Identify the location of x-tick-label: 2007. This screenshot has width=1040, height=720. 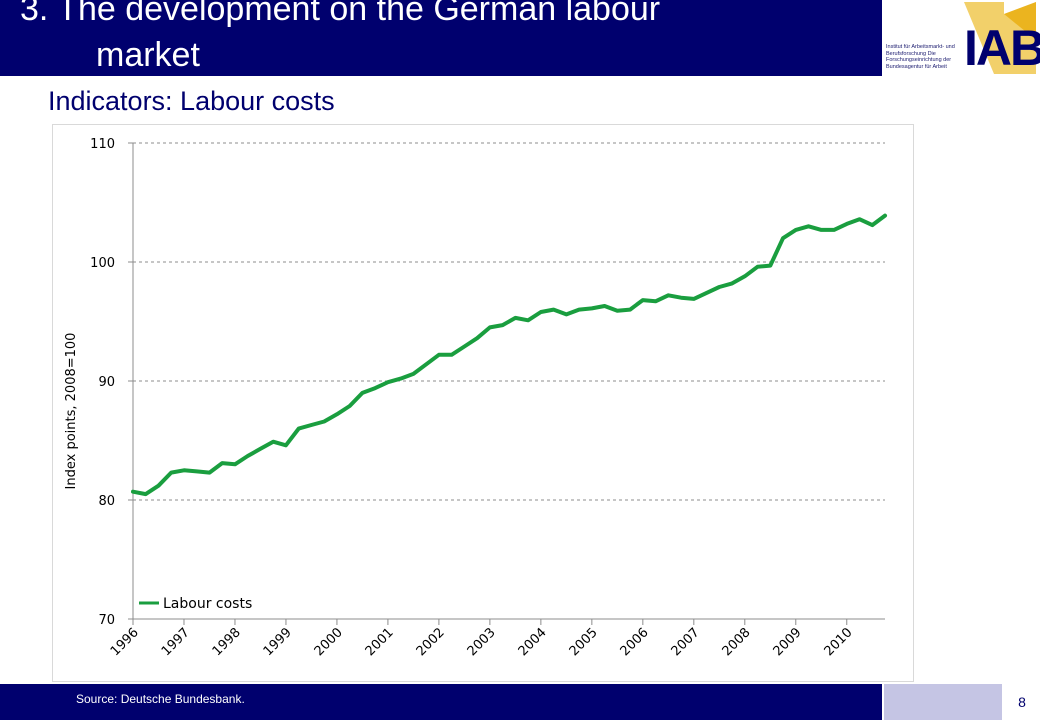
(686, 642).